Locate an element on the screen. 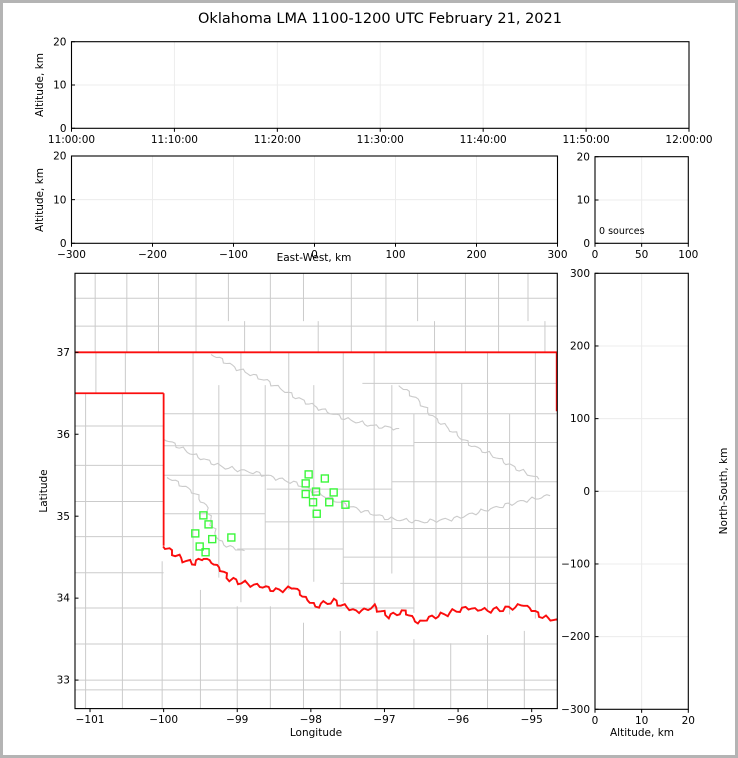  svg-text: 35 is located at coordinates (63, 517).